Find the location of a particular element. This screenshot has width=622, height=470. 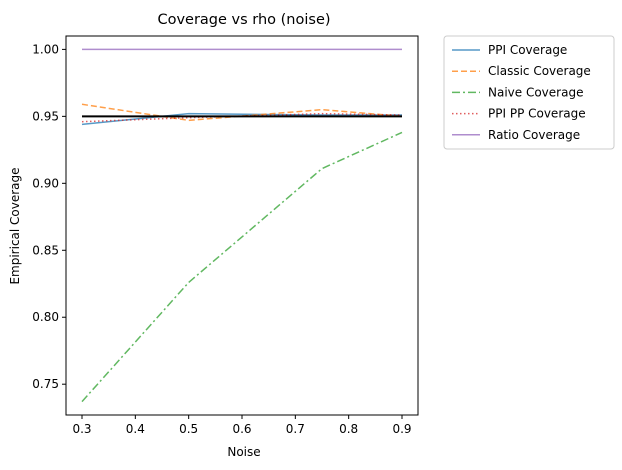

x-tick-label: 0.3 is located at coordinates (81, 429).